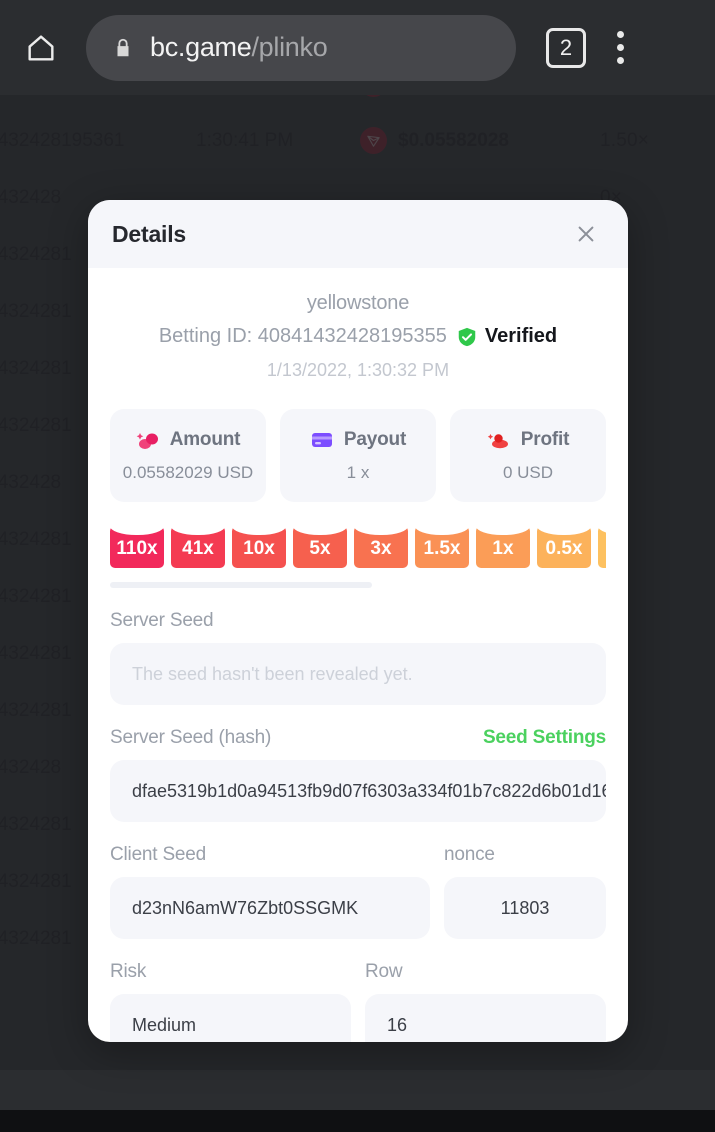 The height and width of the screenshot is (1132, 715). What do you see at coordinates (357, 1121) in the screenshot?
I see `system-nav-bar` at bounding box center [357, 1121].